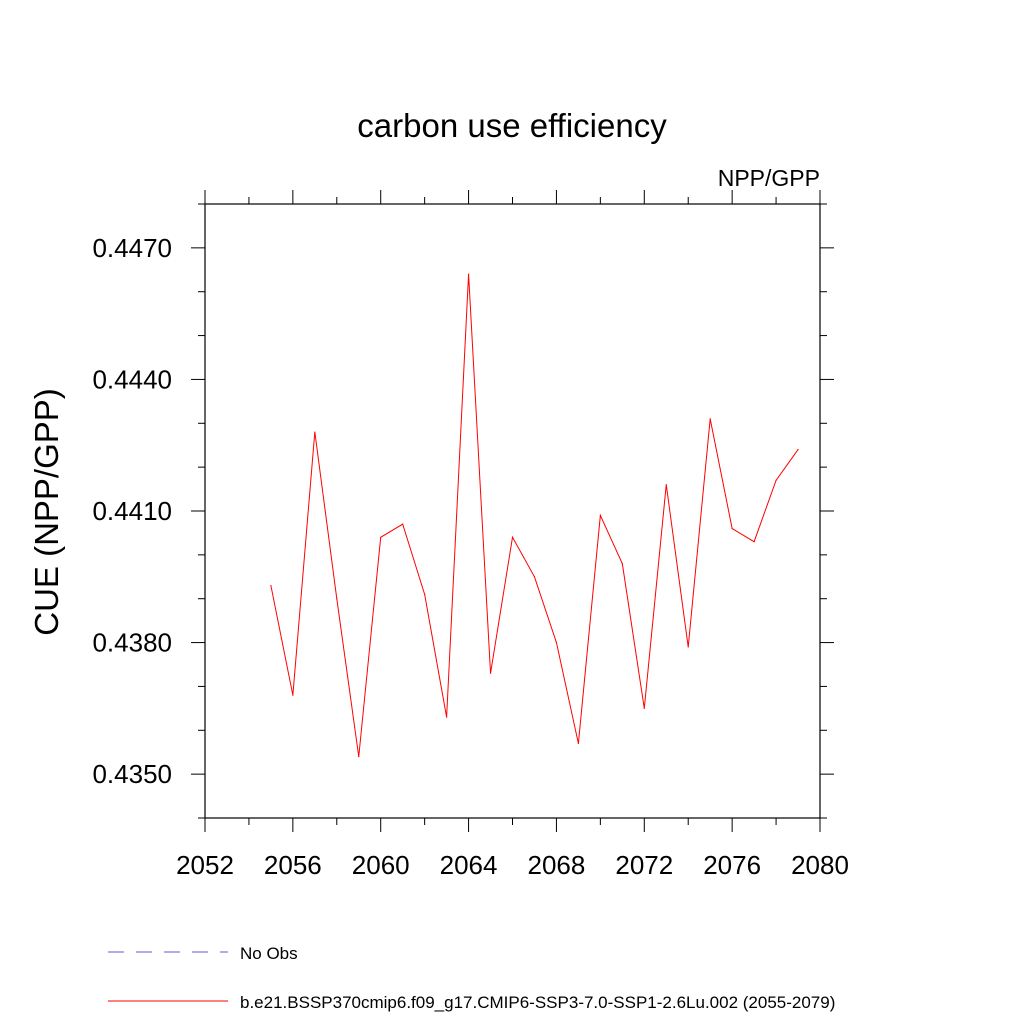 Image resolution: width=1024 pixels, height=1024 pixels. I want to click on chart-subtitle: NPP/GPP, so click(769, 178).